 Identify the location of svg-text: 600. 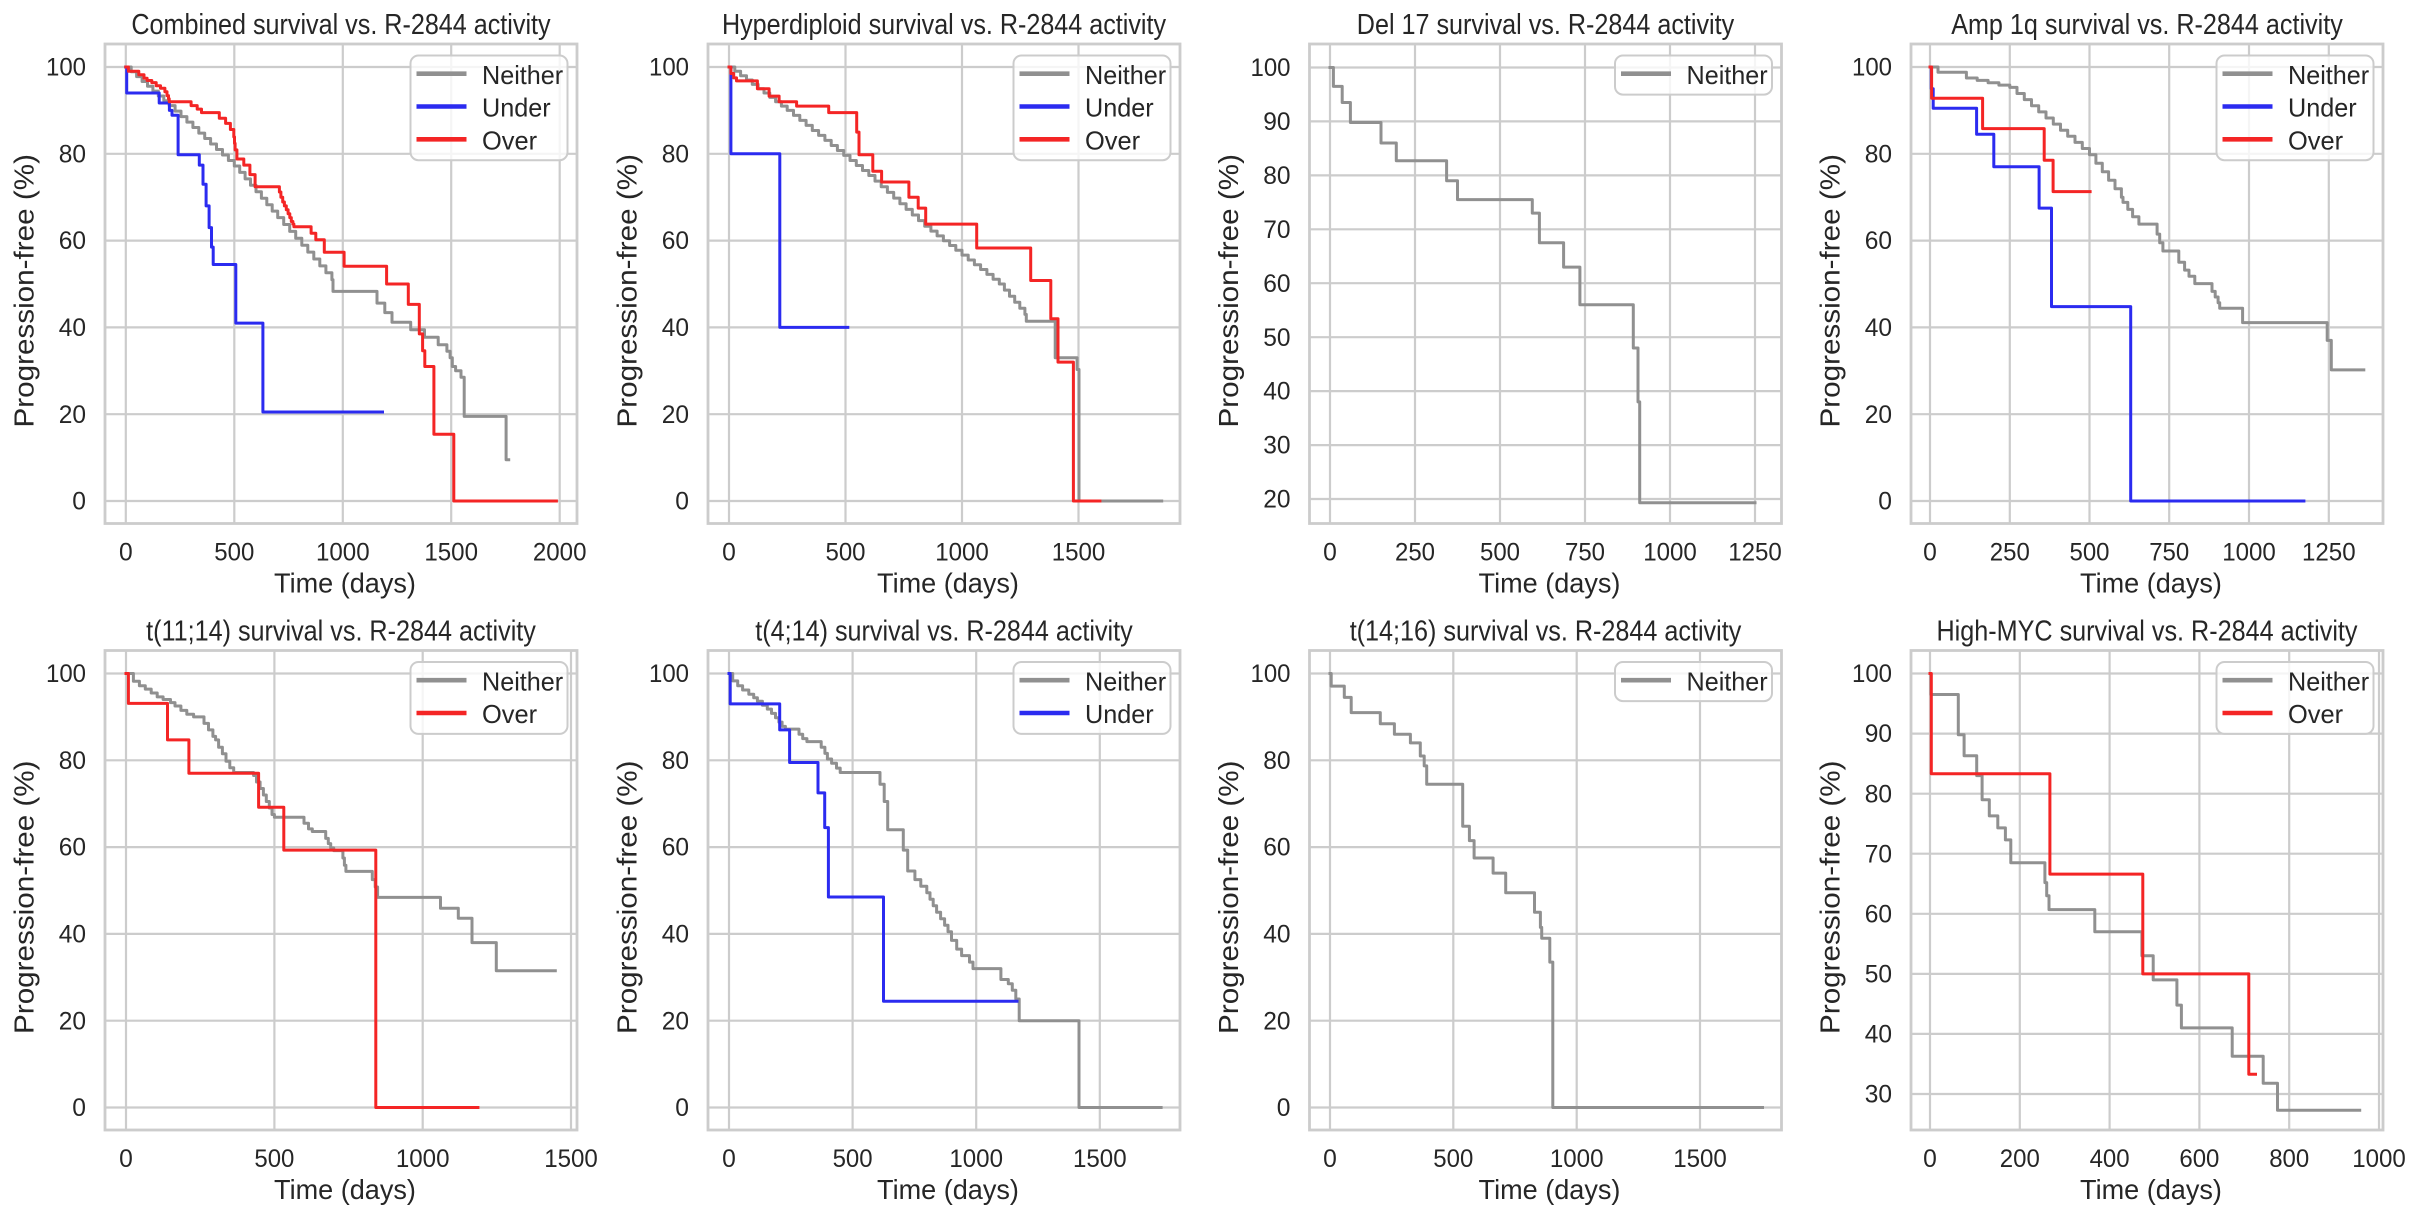
(2199, 1159).